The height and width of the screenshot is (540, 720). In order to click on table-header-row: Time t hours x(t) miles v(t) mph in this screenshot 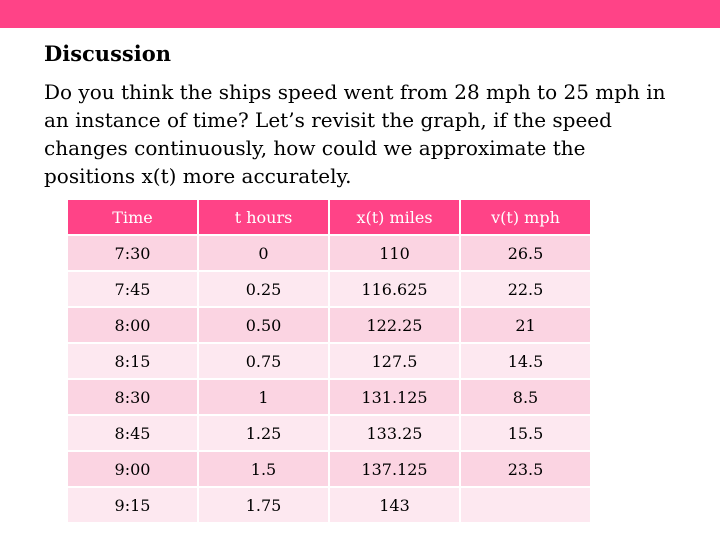, I will do `click(329, 217)`.